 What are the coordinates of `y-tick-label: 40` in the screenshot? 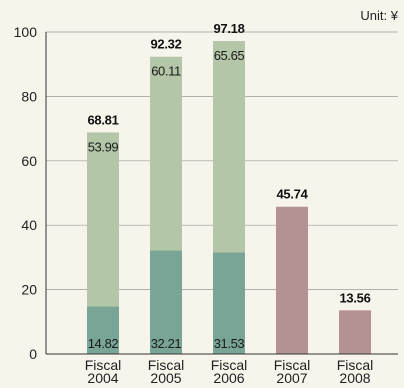 It's located at (29, 225).